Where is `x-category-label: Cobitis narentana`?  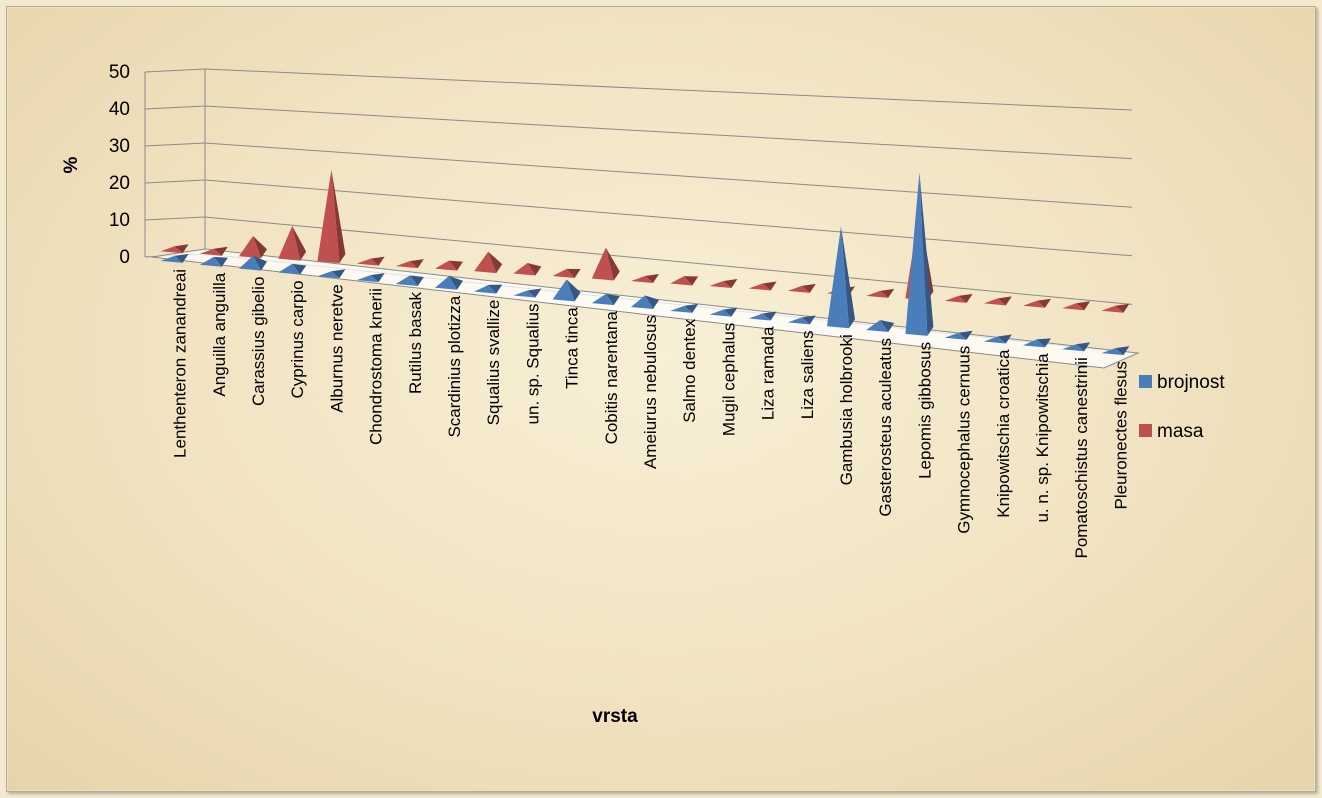 x-category-label: Cobitis narentana is located at coordinates (611, 378).